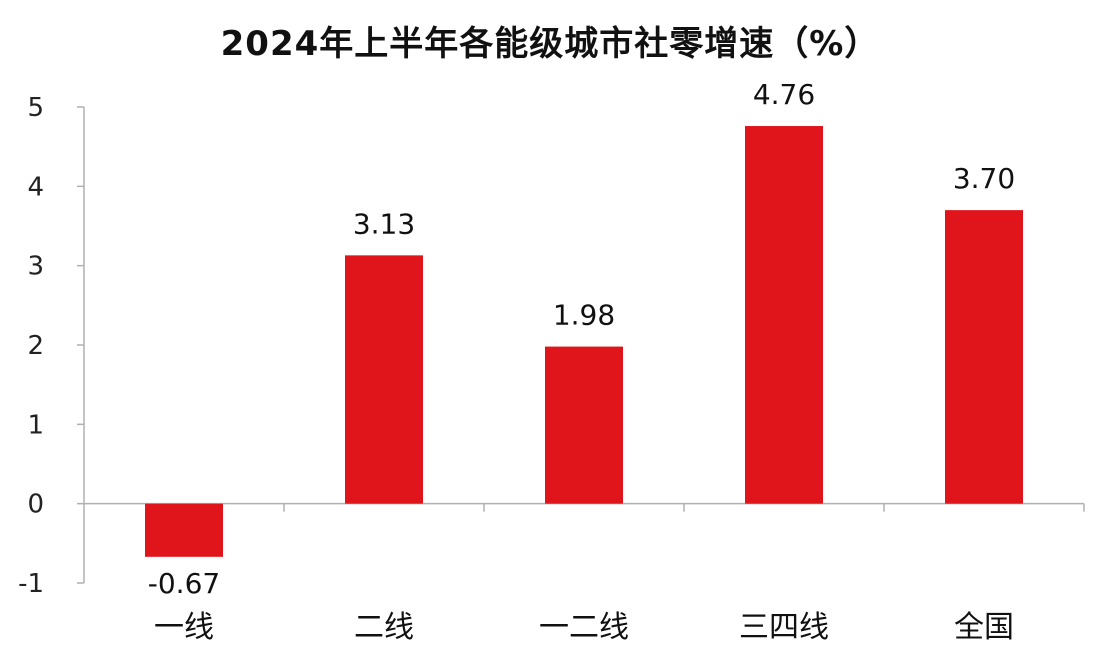  What do you see at coordinates (184, 583) in the screenshot?
I see `data-label-0: -0.67` at bounding box center [184, 583].